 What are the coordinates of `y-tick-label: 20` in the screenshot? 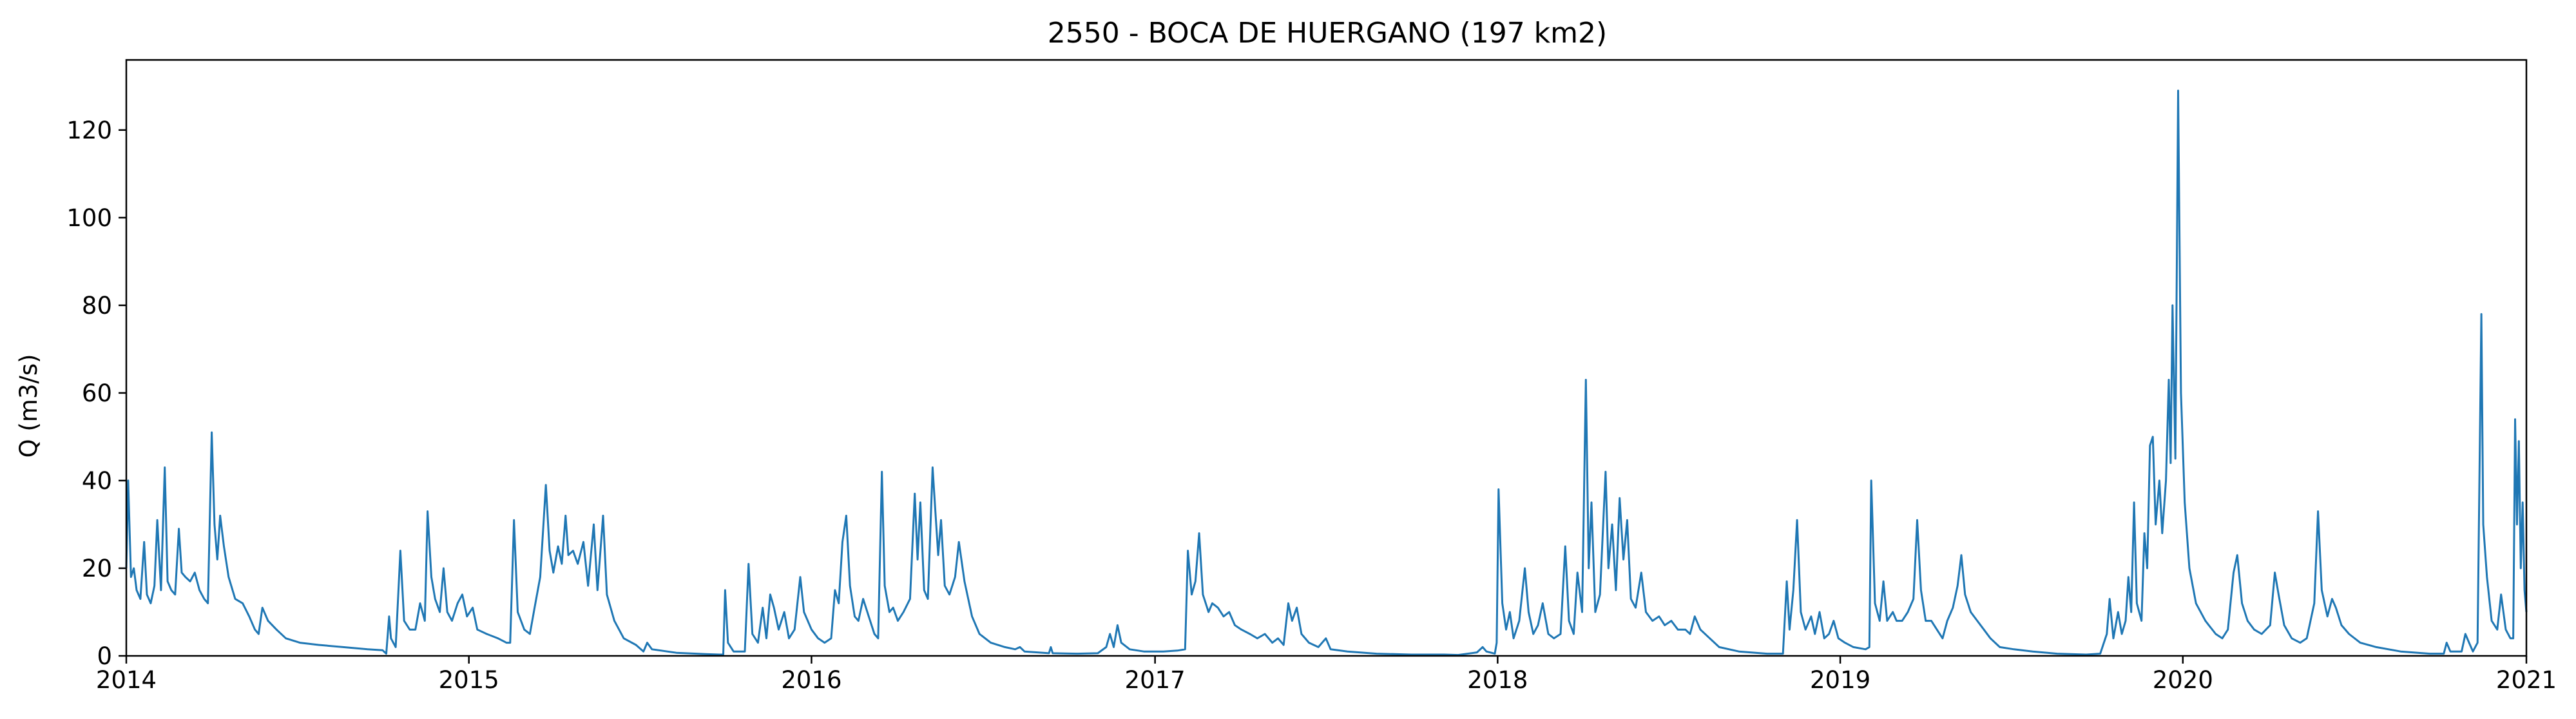 It's located at (97, 568).